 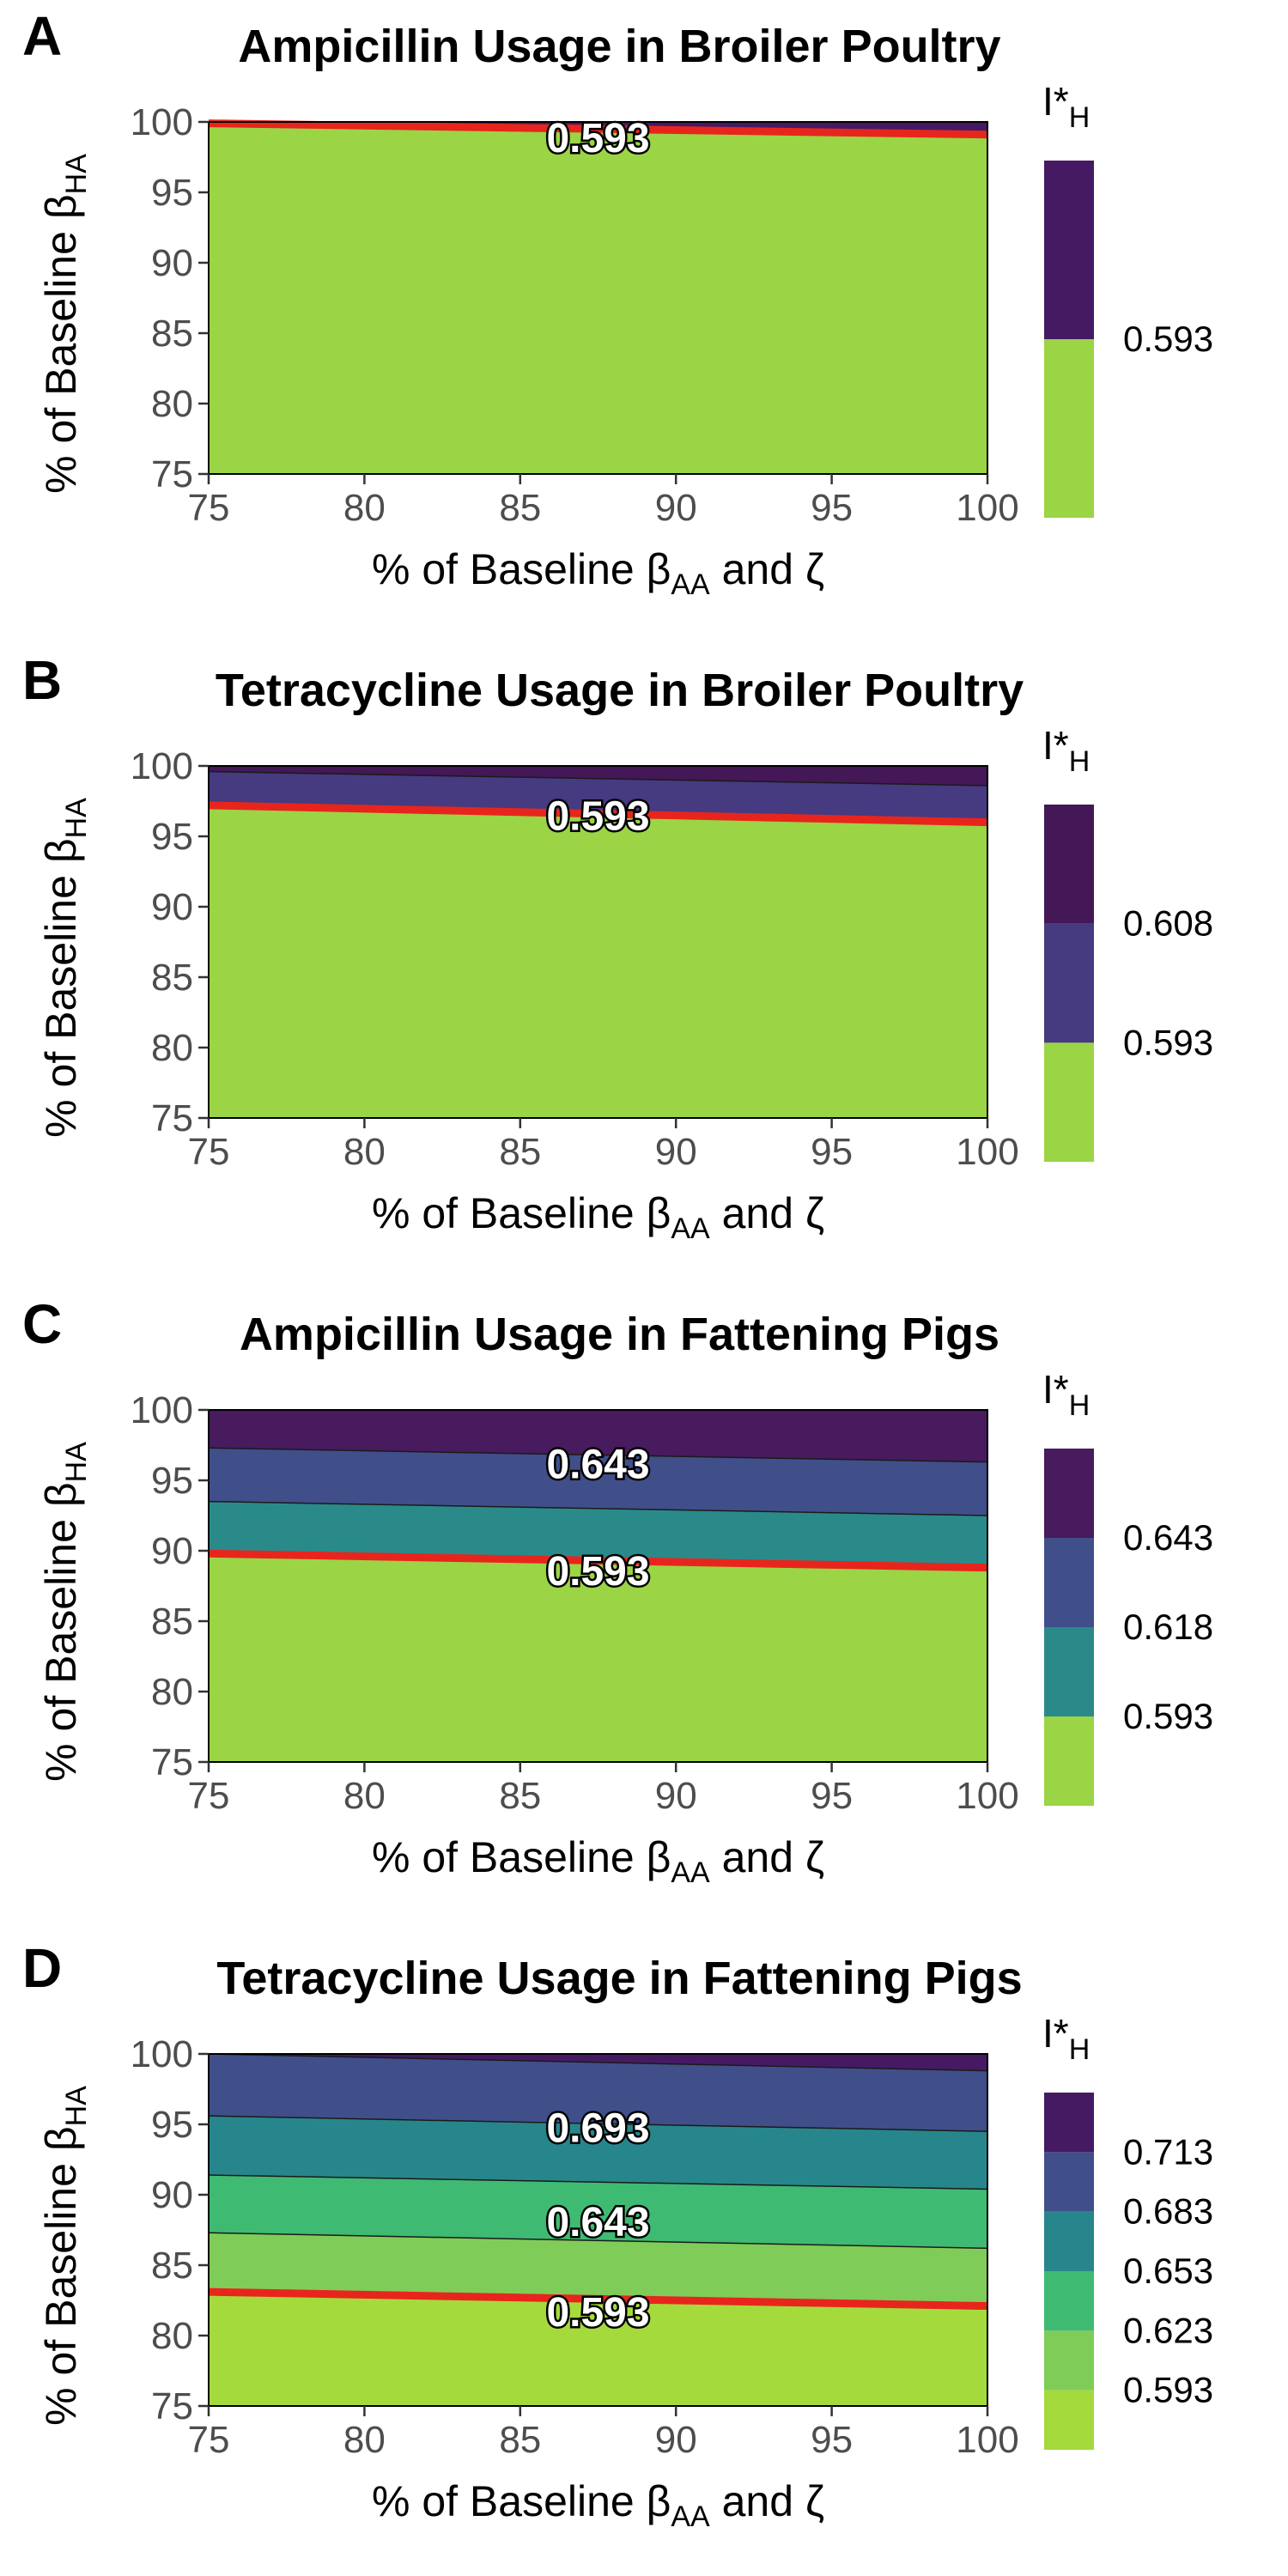 What do you see at coordinates (42, 1324) in the screenshot?
I see `panel-letter: C` at bounding box center [42, 1324].